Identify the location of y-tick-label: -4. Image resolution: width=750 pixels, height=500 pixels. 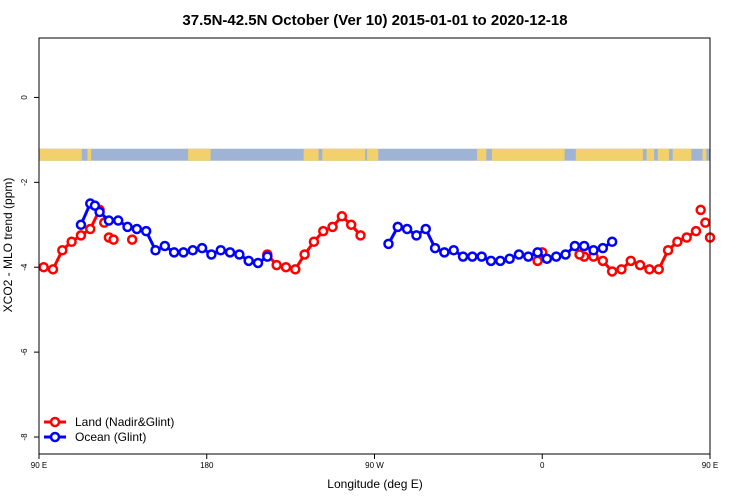
(24, 267).